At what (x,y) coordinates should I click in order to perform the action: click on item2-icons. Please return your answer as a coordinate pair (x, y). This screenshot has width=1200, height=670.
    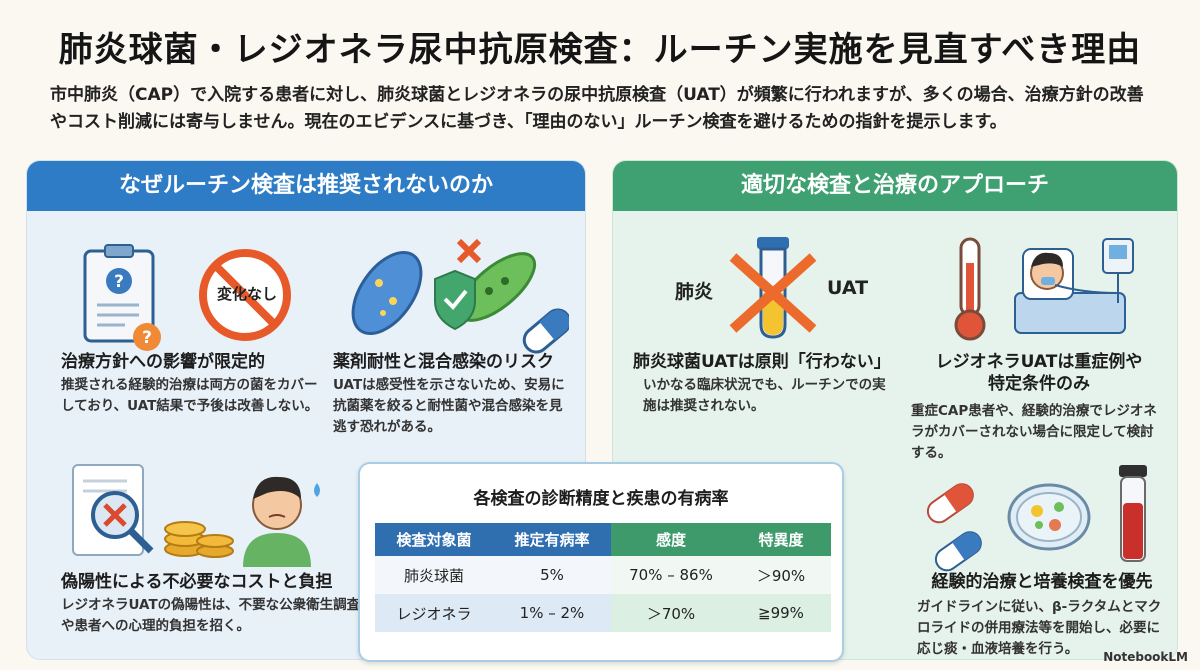
    Looking at the image, I should click on (460, 297).